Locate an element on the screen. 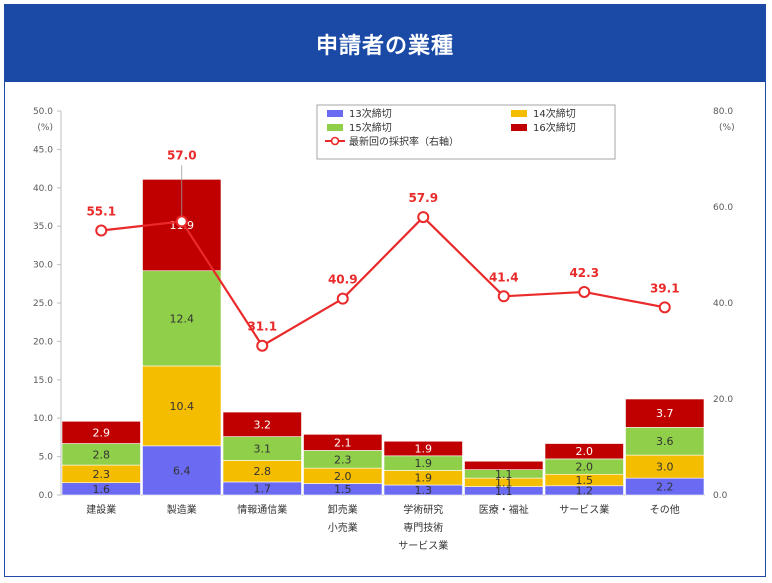  right-tick-label: 0.0 is located at coordinates (720, 496).